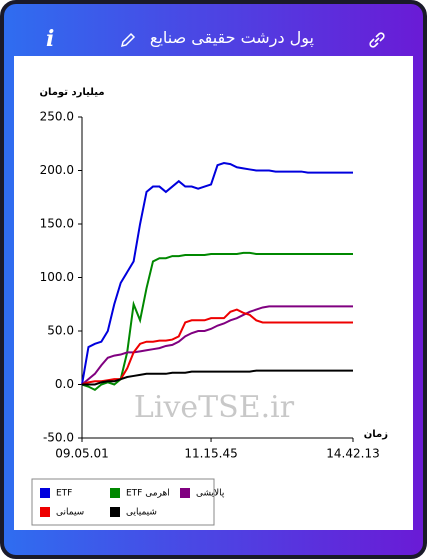  I want to click on y-axis-label: میلیارد تومان, so click(71, 92).